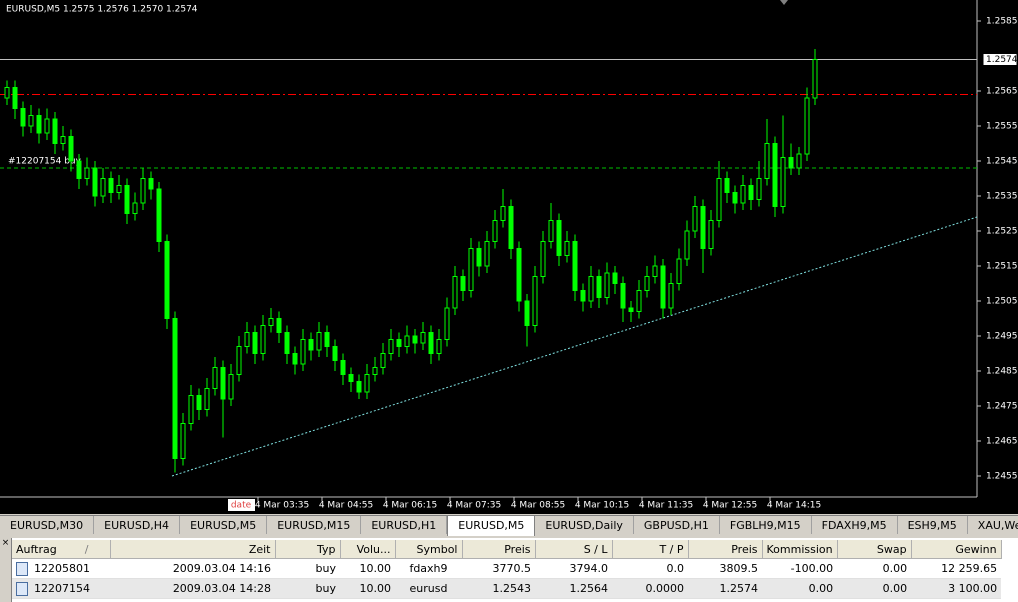 This screenshot has height=602, width=1018. What do you see at coordinates (404, 525) in the screenshot?
I see `tab: EURUSD,H1` at bounding box center [404, 525].